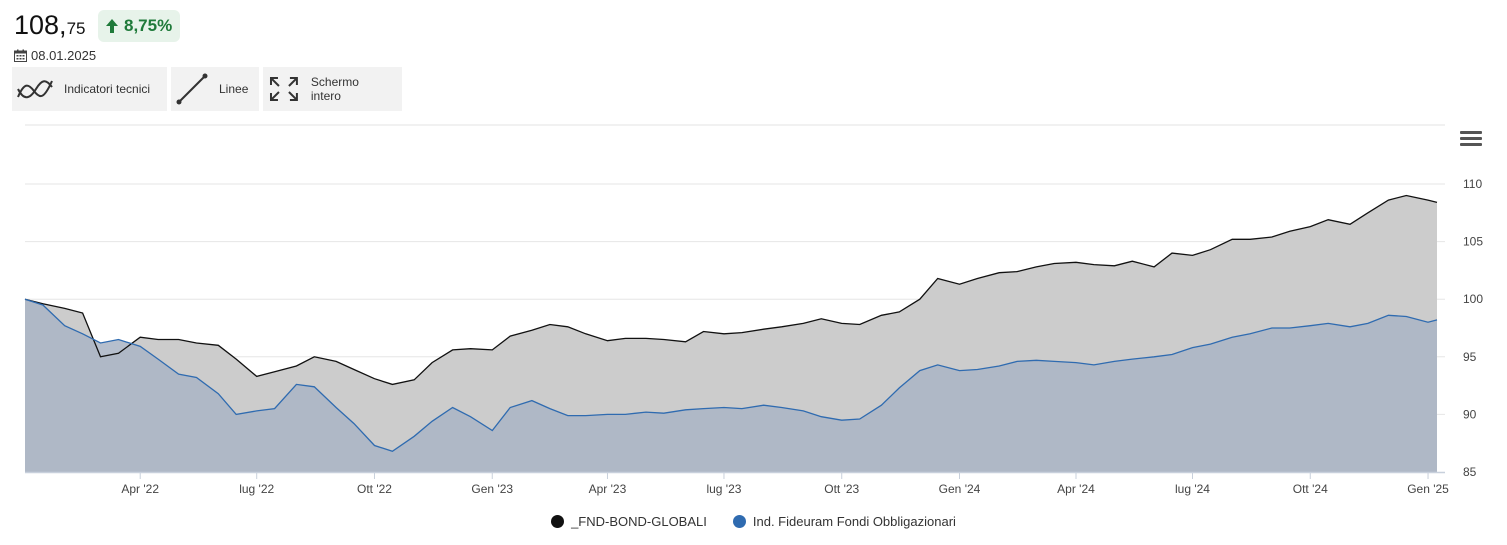 This screenshot has height=545, width=1507. What do you see at coordinates (1472, 184) in the screenshot?
I see `y-tick-label: 110` at bounding box center [1472, 184].